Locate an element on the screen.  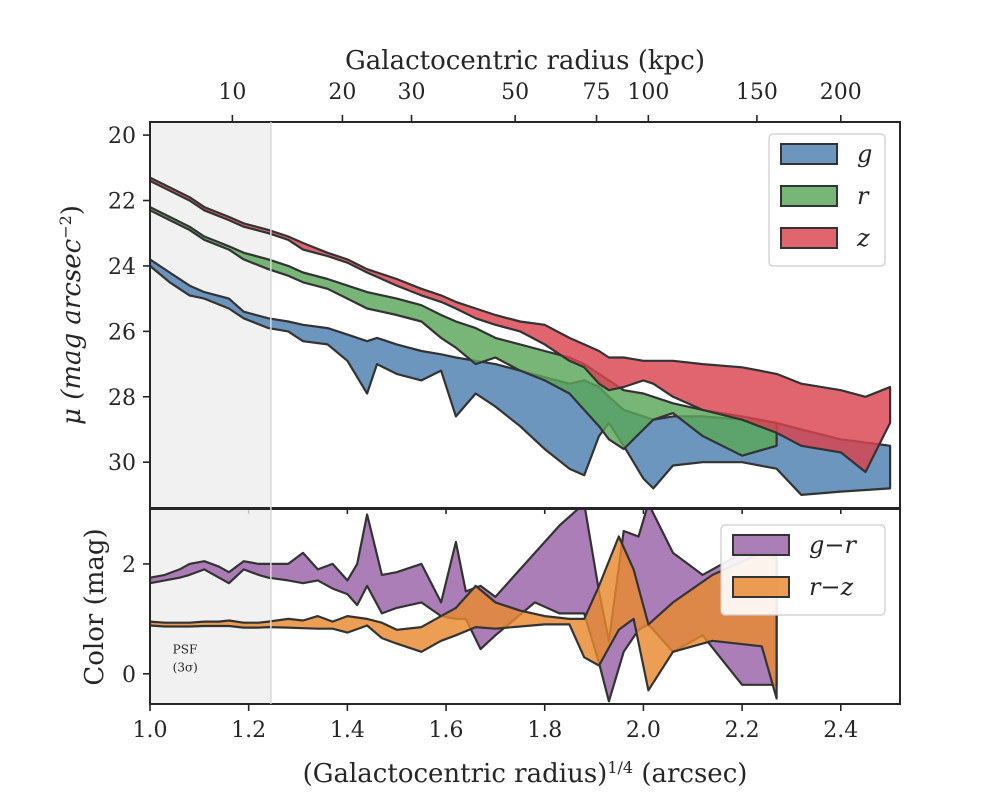
y-tick-label: 22 is located at coordinates (122, 202).